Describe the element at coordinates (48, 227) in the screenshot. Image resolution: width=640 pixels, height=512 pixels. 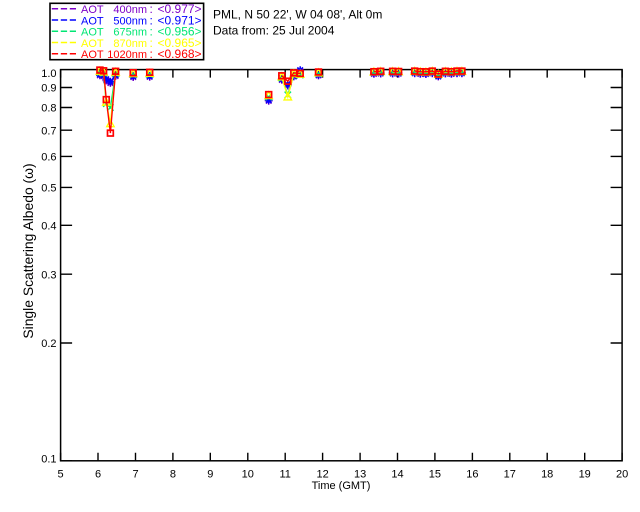
I see `svg-text: 0.4` at that location.